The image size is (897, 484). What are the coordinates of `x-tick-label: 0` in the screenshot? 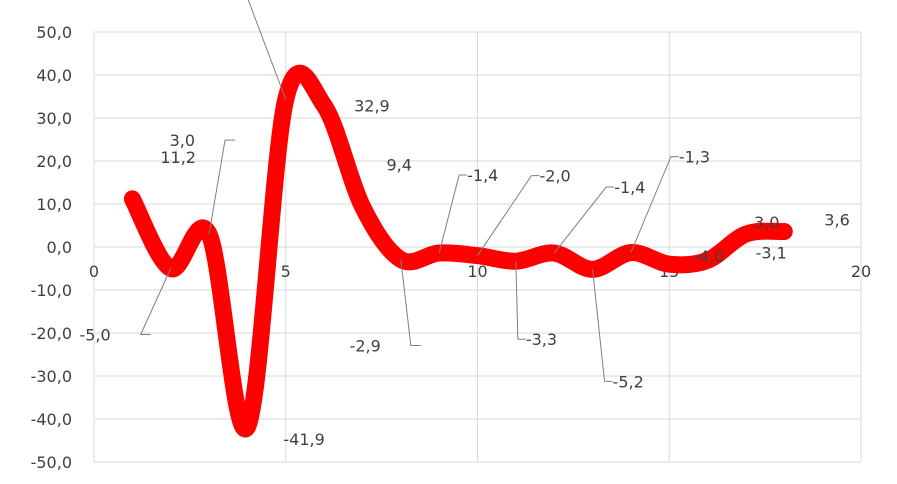 It's located at (94, 271).